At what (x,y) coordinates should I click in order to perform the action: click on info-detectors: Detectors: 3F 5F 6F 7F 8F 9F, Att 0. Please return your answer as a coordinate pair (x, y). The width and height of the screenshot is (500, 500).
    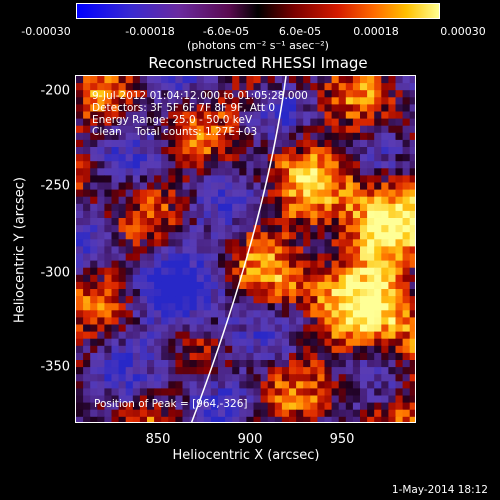
    Looking at the image, I should click on (184, 108).